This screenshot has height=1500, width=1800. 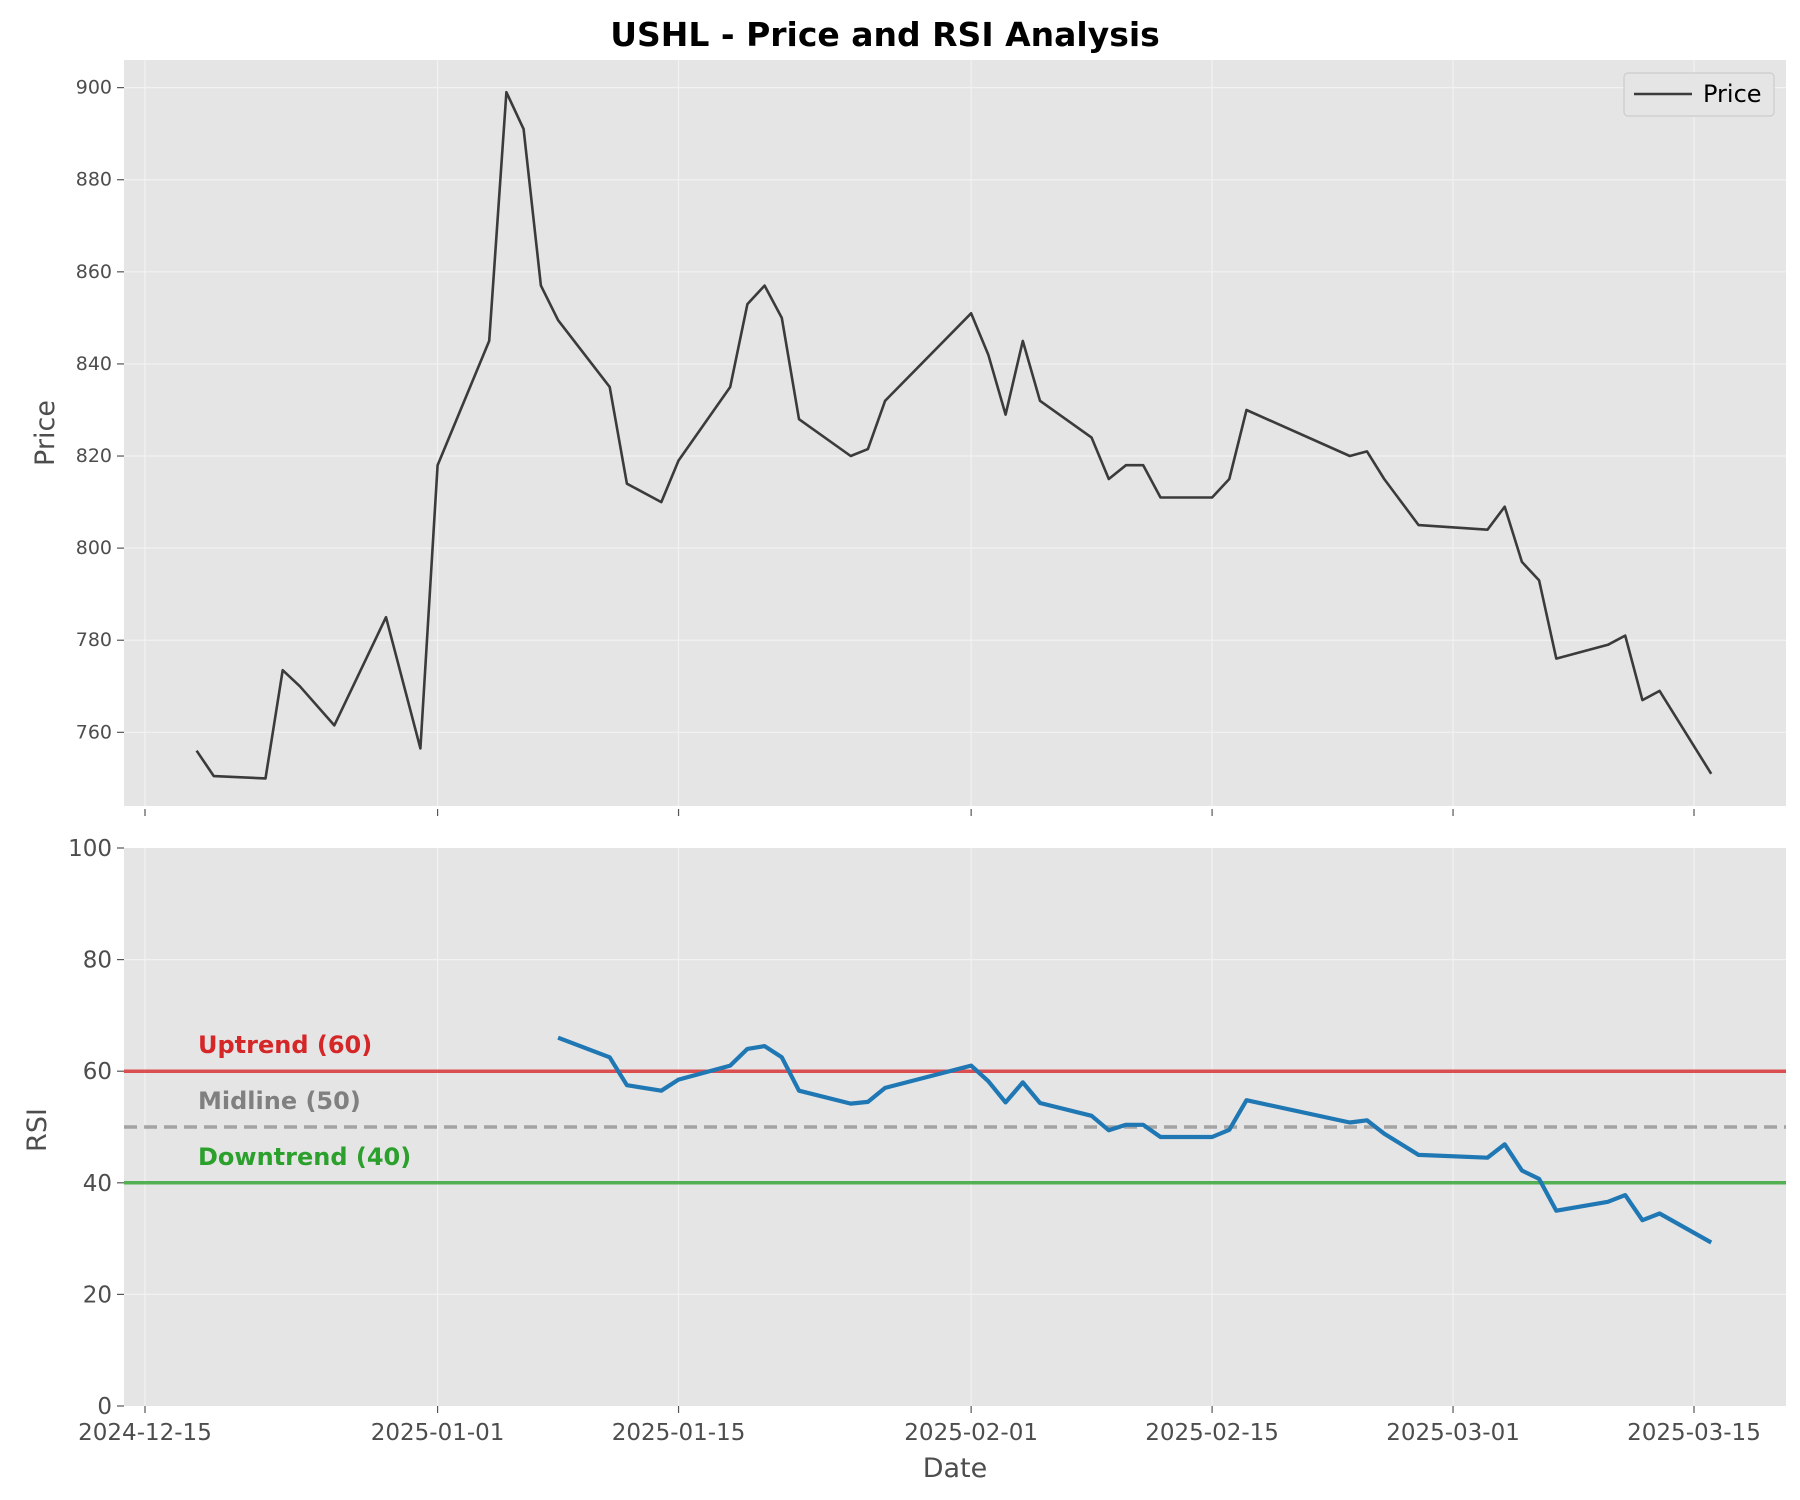 What do you see at coordinates (94, 456) in the screenshot?
I see `price-y-tick-label: 820` at bounding box center [94, 456].